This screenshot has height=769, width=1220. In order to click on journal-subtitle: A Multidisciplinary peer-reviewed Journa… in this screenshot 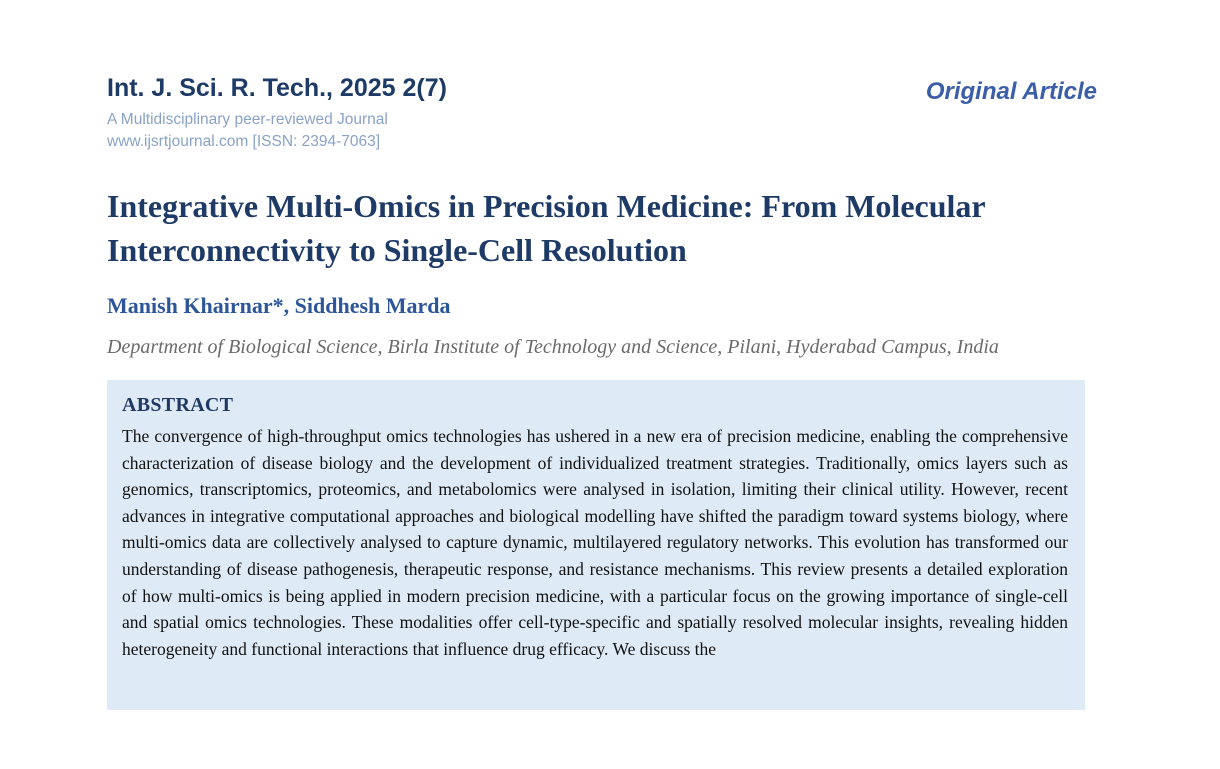, I will do `click(247, 119)`.